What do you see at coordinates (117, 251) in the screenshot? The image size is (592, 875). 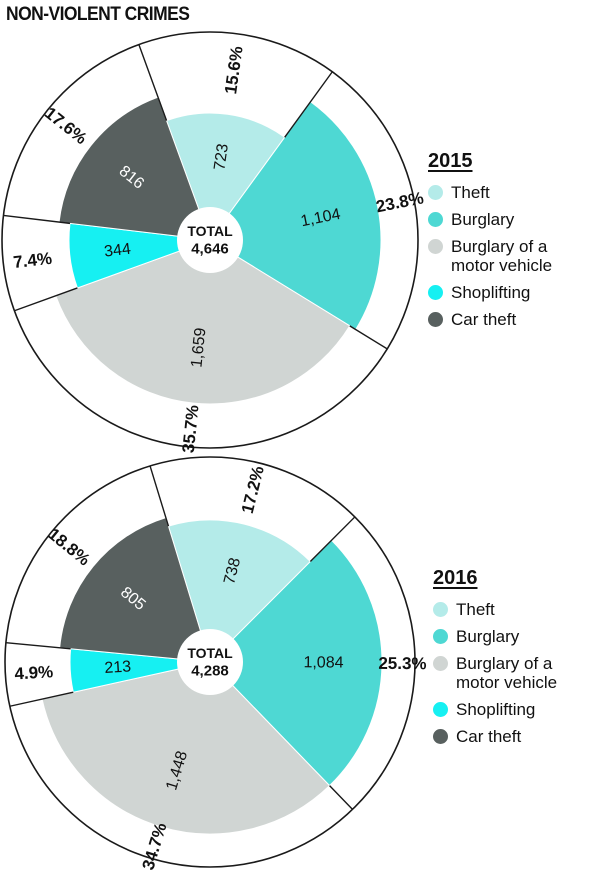 I see `value-label-shoplifting: 344` at bounding box center [117, 251].